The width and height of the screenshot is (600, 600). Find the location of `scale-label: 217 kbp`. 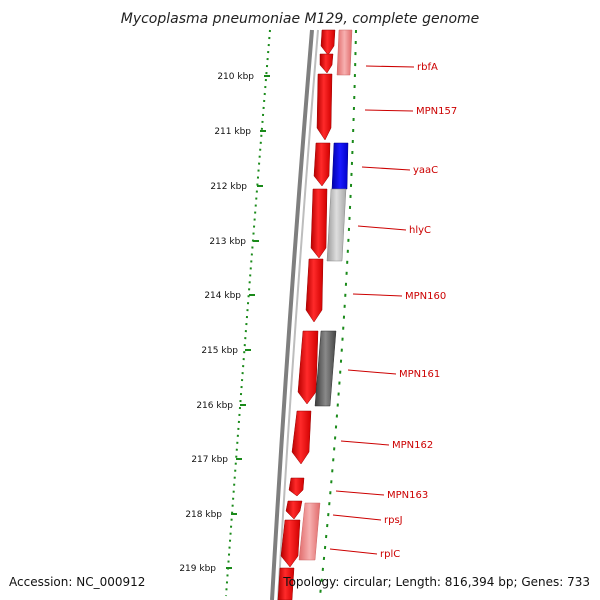

scale-label: 217 kbp is located at coordinates (209, 460).